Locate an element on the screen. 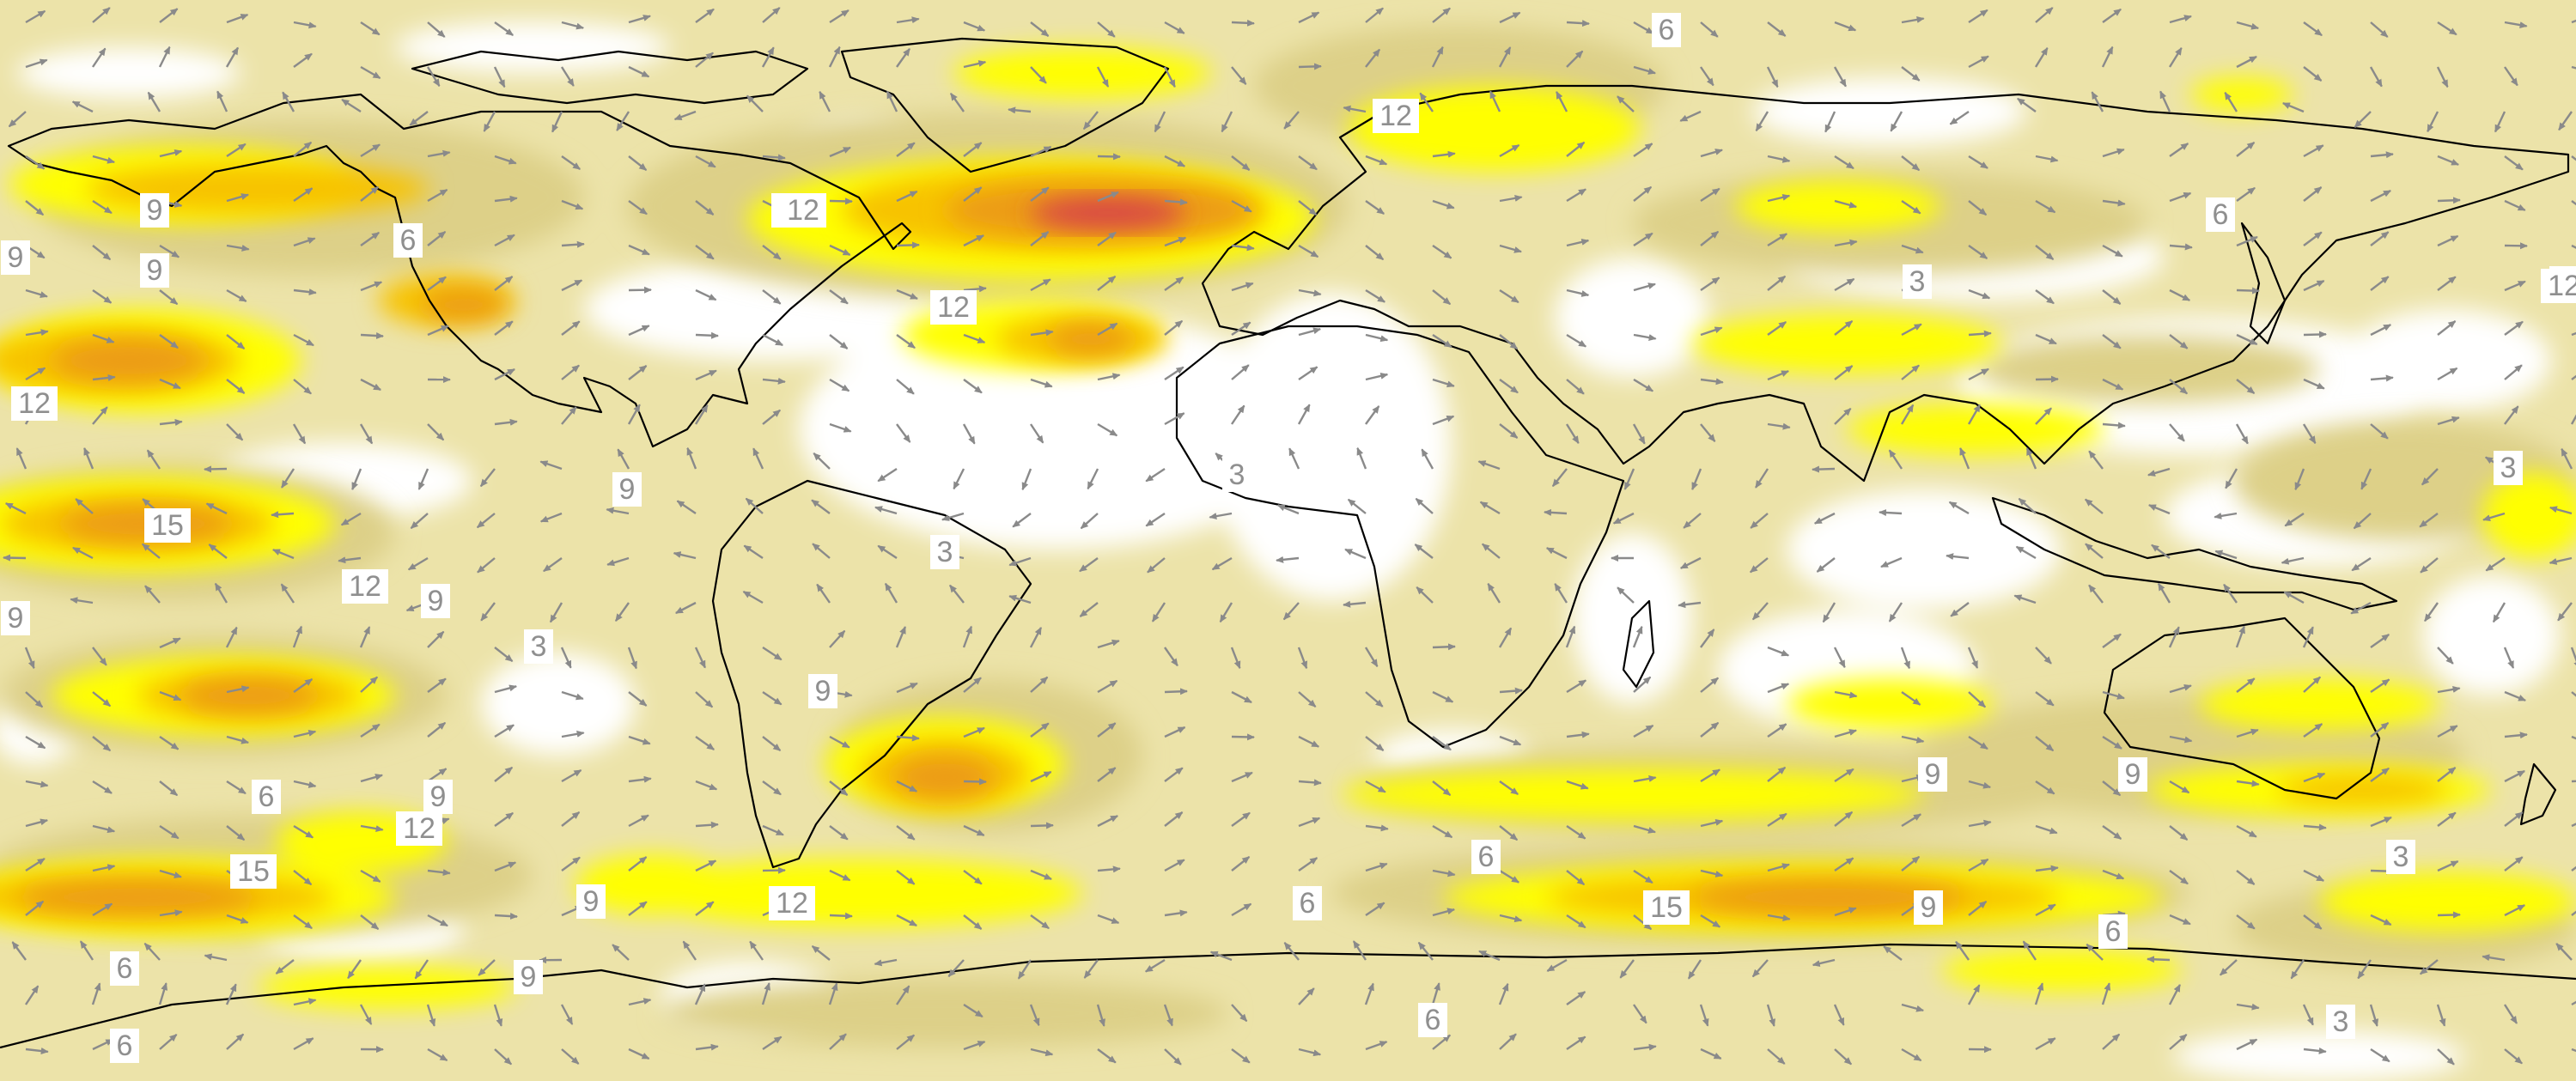 This screenshot has height=1081, width=2576. contour-label-text: 15 is located at coordinates (1666, 907).